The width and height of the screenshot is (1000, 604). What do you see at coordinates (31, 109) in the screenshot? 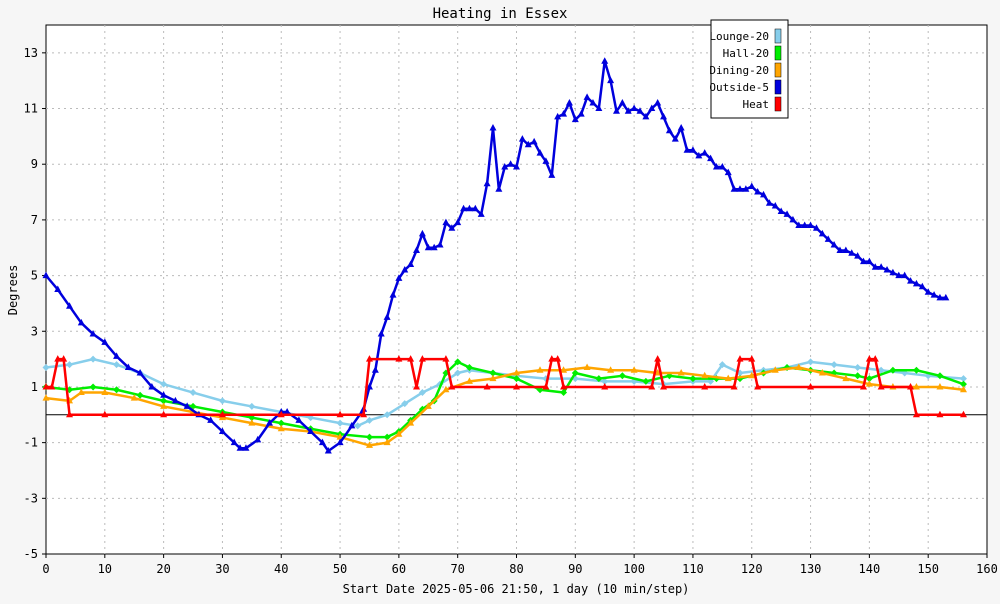
I see `y-tick-label: 11` at bounding box center [31, 109].